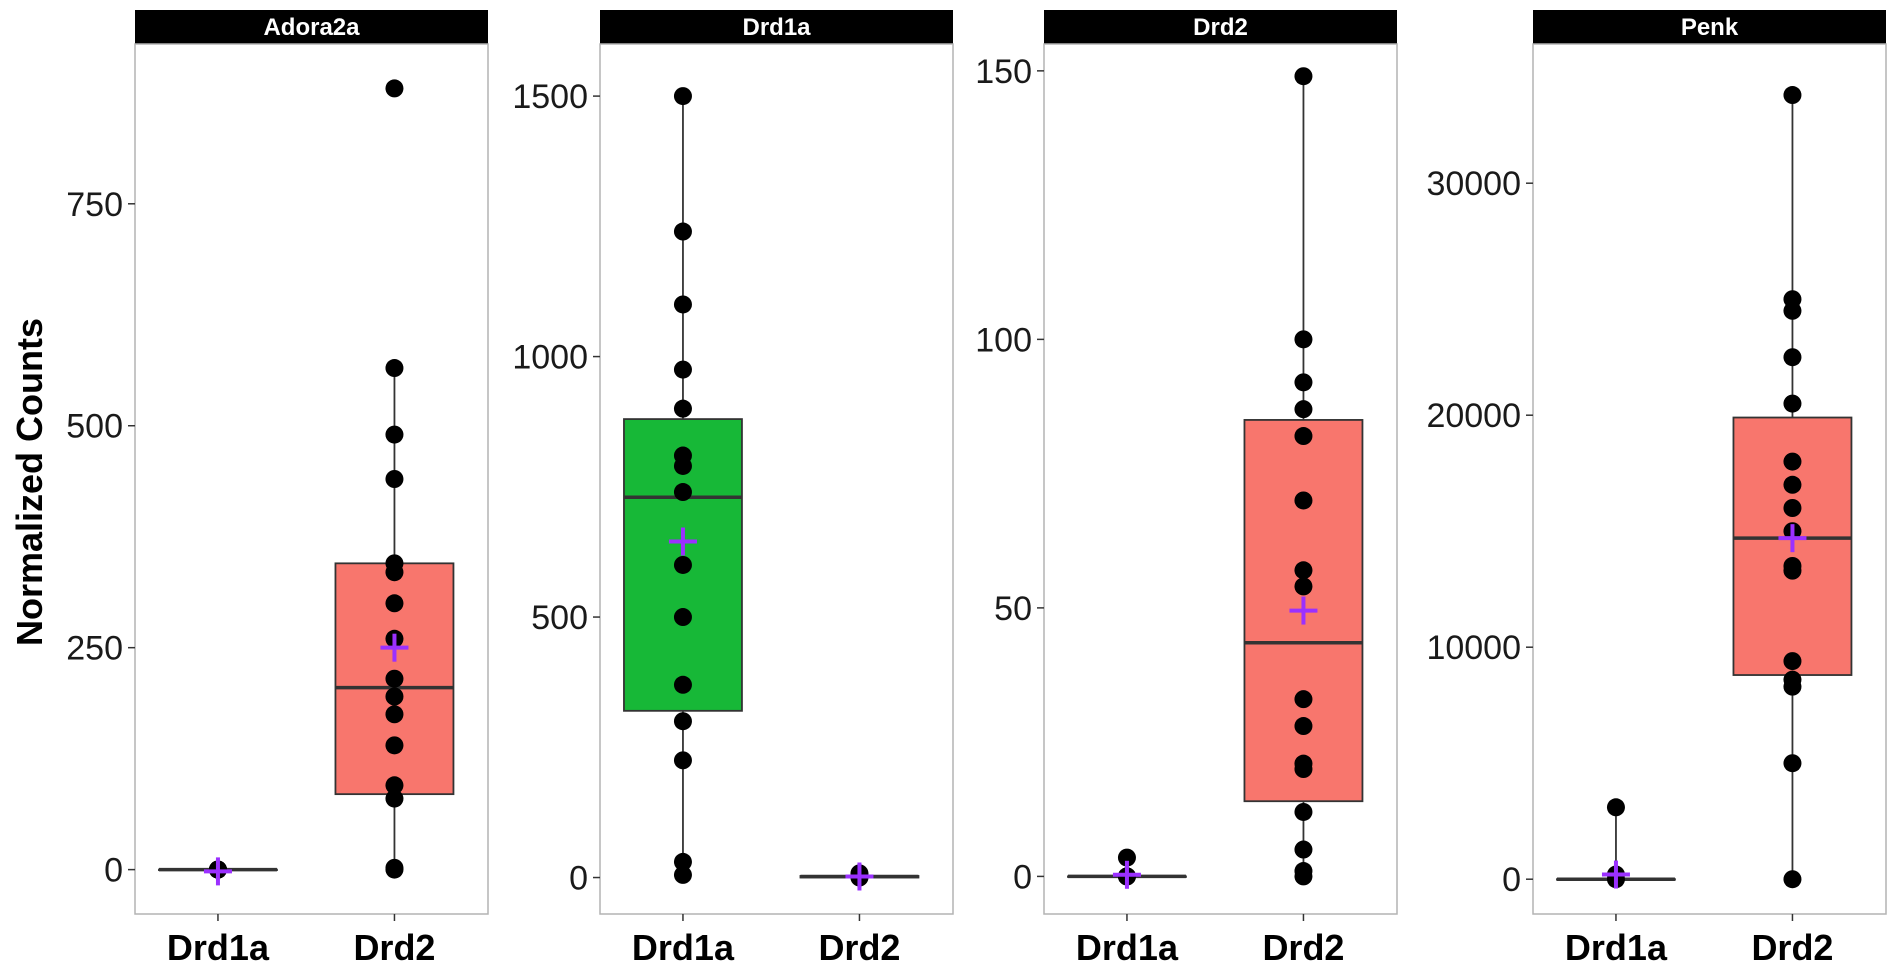 The image size is (1890, 964). What do you see at coordinates (94, 205) in the screenshot?
I see `y-tick-label: 750` at bounding box center [94, 205].